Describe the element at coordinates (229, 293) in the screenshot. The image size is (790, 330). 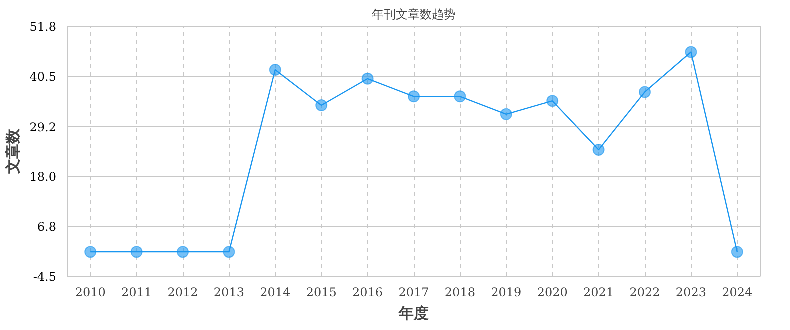
I see `x-tick-label: 2013` at that location.